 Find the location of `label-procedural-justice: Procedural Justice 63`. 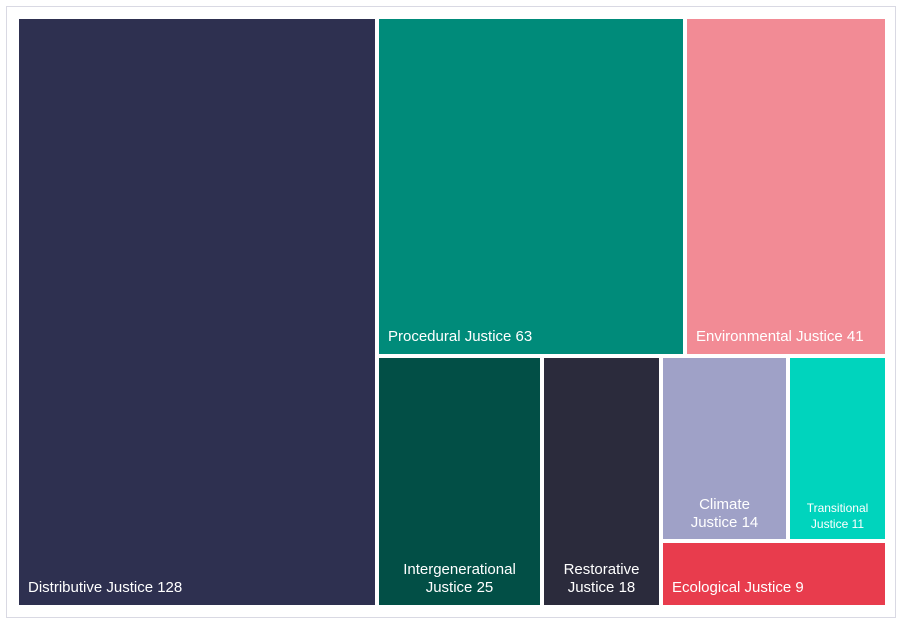

label-procedural-justice: Procedural Justice 63 is located at coordinates (460, 336).